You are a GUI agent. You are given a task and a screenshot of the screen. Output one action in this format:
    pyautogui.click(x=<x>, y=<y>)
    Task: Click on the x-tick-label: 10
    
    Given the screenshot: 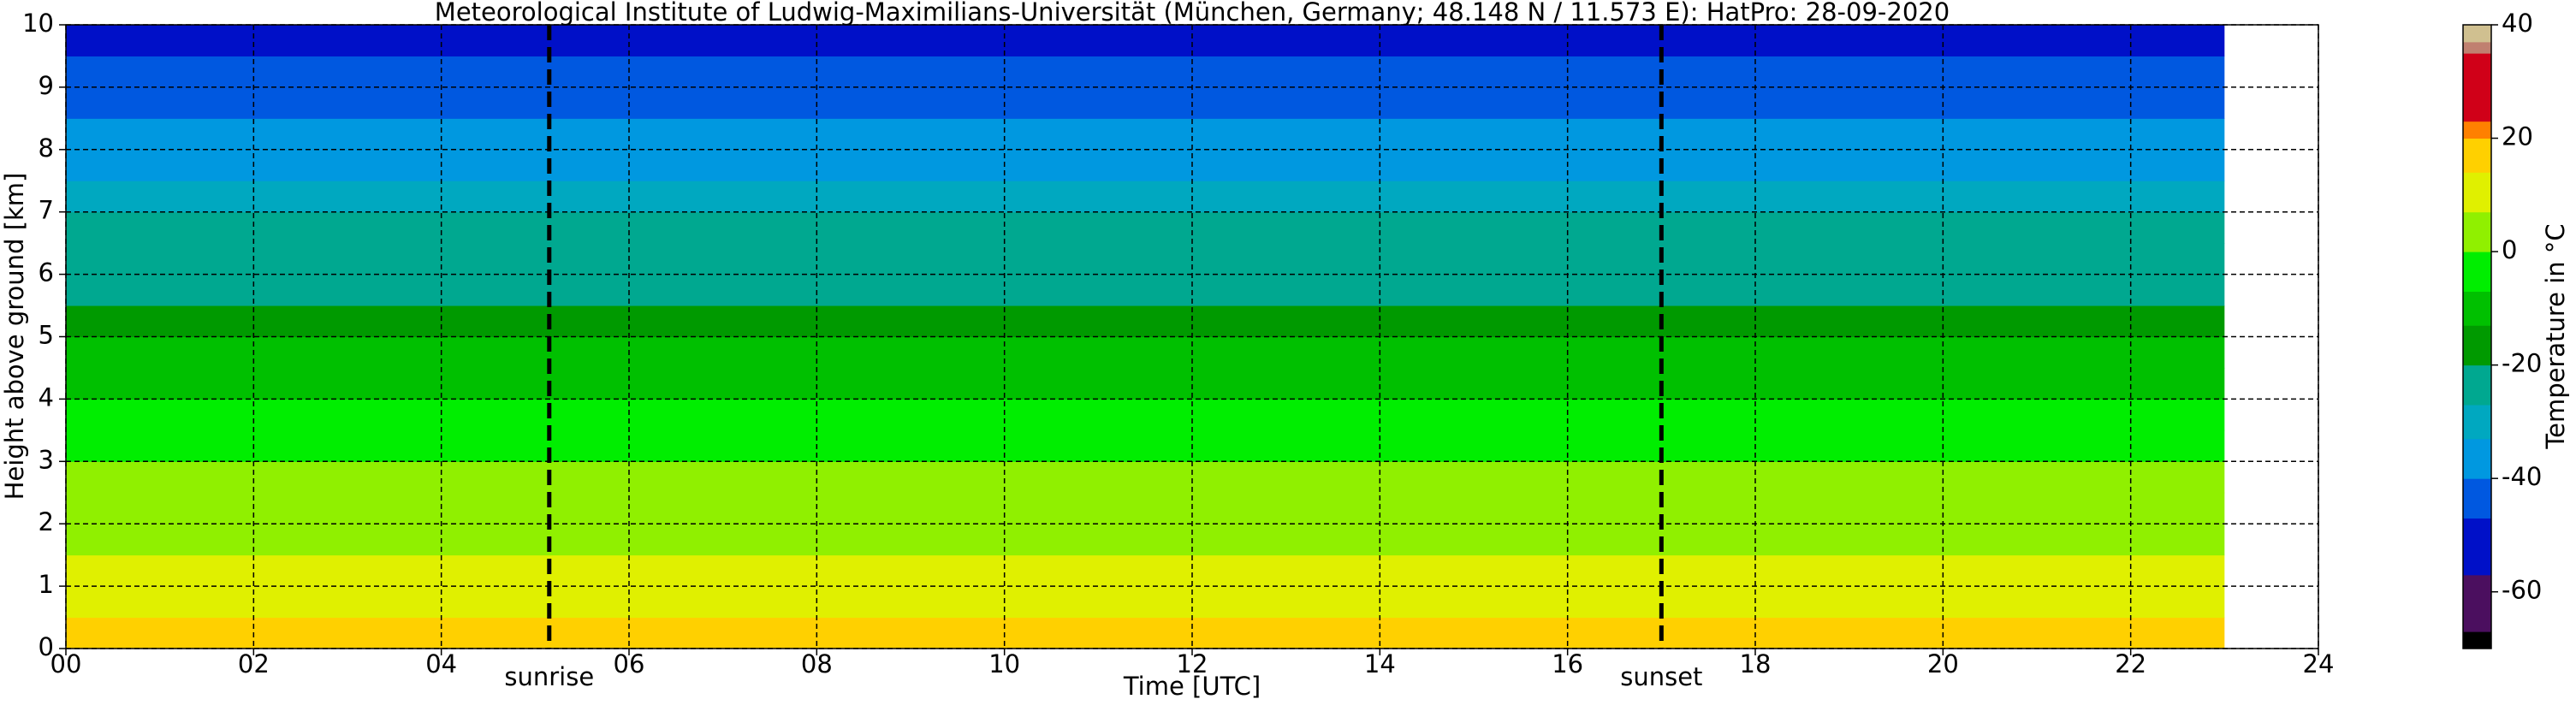 What is the action you would take?
    pyautogui.click(x=1004, y=663)
    